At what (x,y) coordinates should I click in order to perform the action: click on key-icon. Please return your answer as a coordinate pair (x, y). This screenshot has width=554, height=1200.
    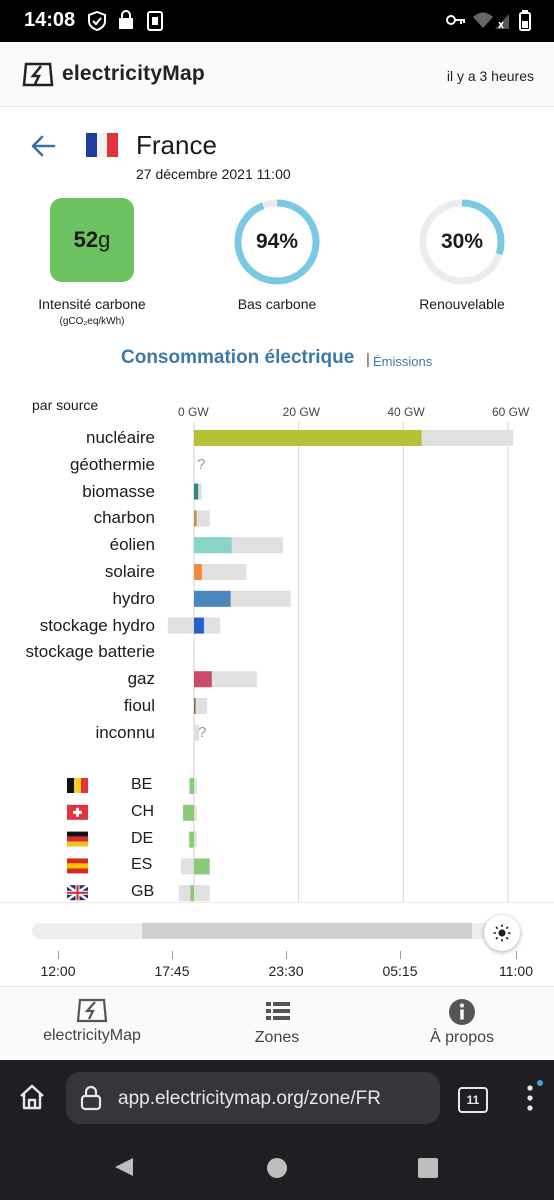
    Looking at the image, I should click on (455, 20).